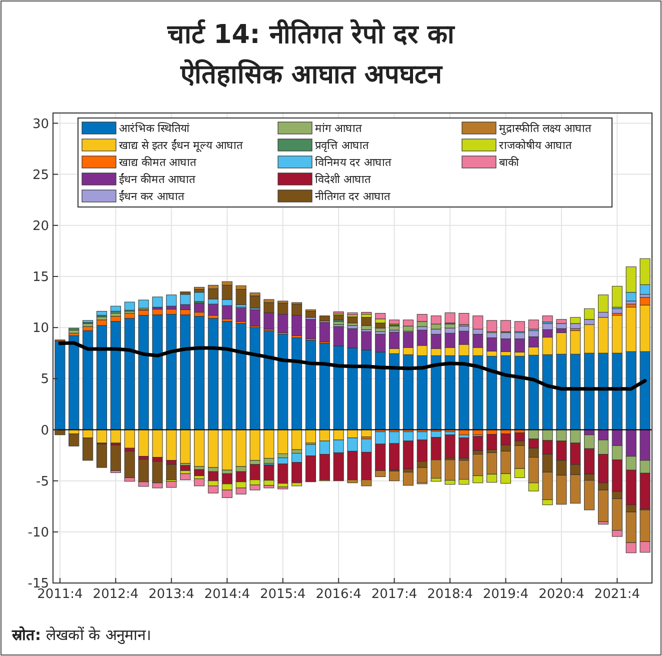 The width and height of the screenshot is (662, 656). What do you see at coordinates (40, 278) in the screenshot?
I see `y-tick-label: 15` at bounding box center [40, 278].